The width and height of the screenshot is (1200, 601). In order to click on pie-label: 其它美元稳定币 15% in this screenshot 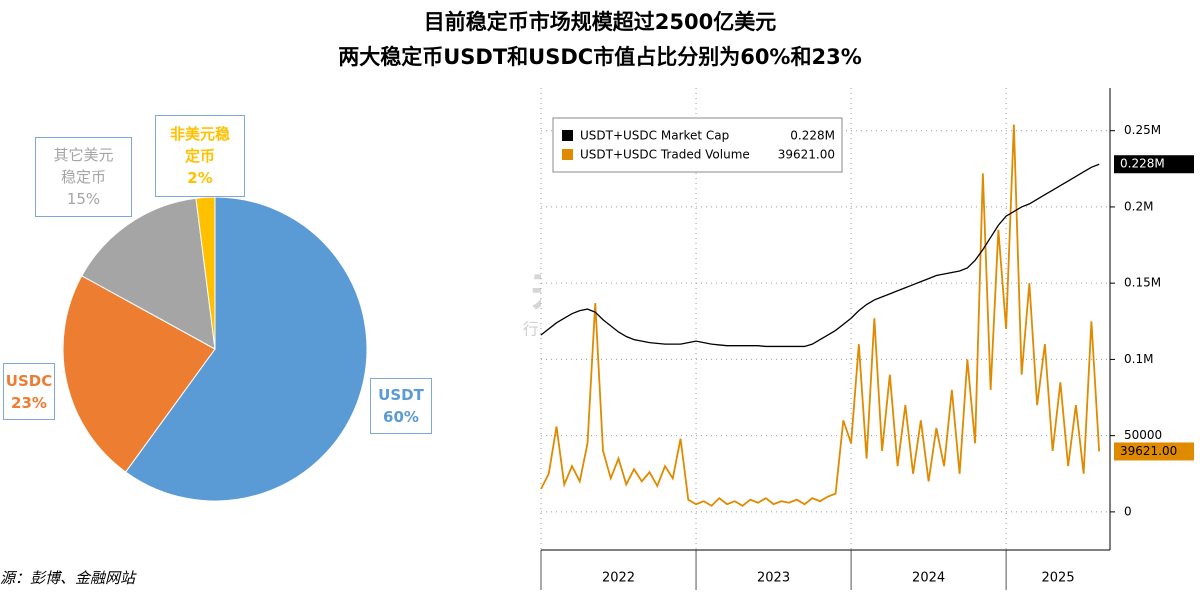, I will do `click(83, 177)`.